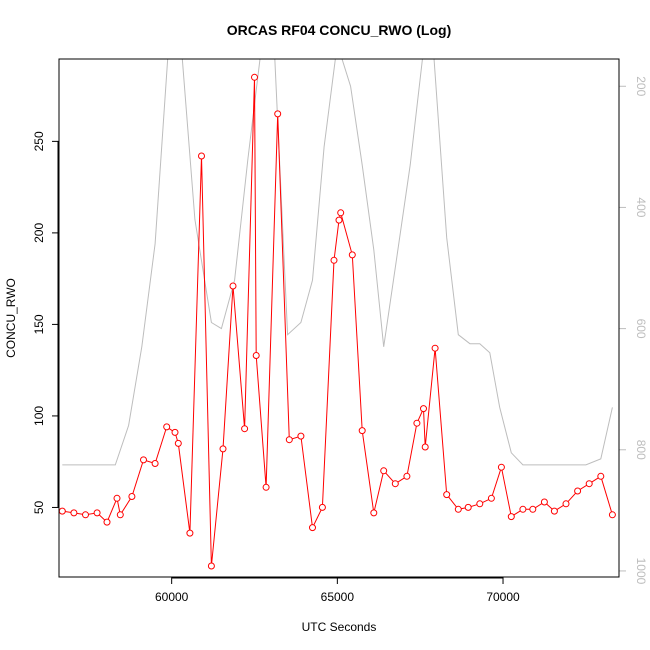 The image size is (650, 650). I want to click on y2-tick-label: 200, so click(641, 86).